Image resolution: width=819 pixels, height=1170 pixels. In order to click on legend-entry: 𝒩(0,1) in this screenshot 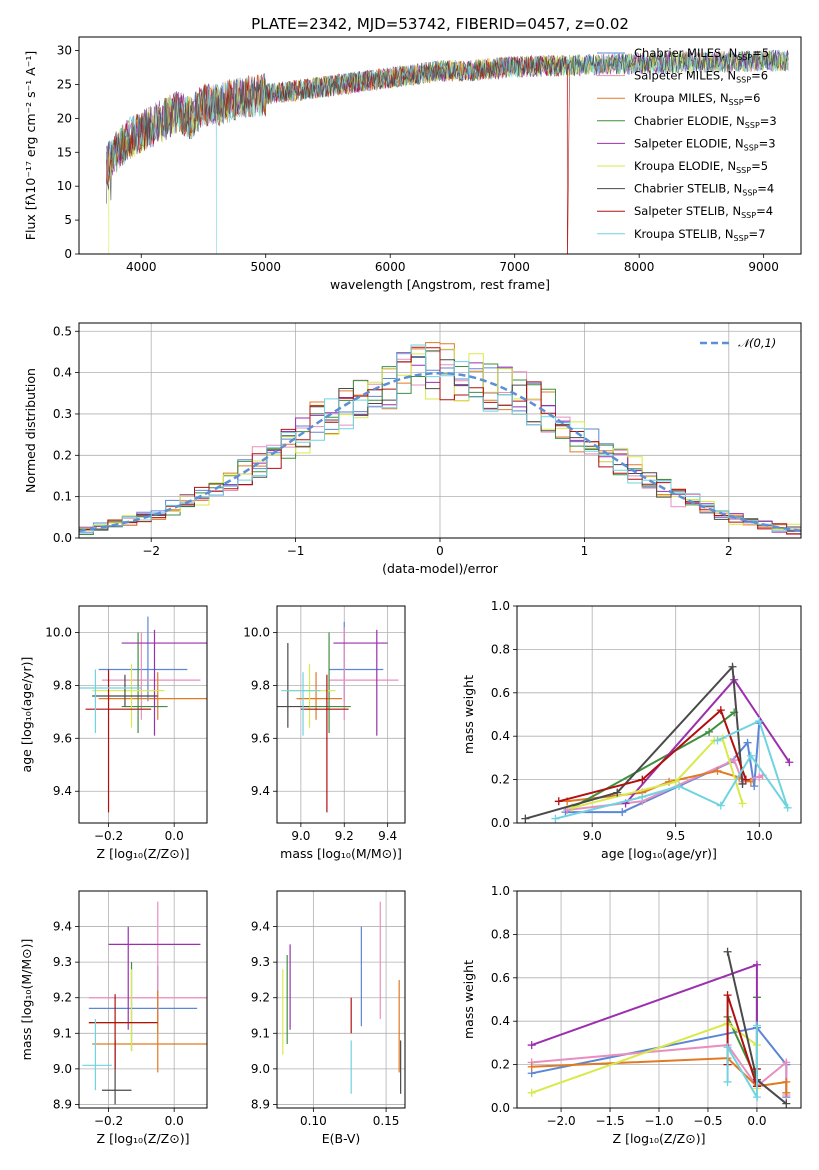, I will do `click(757, 343)`.